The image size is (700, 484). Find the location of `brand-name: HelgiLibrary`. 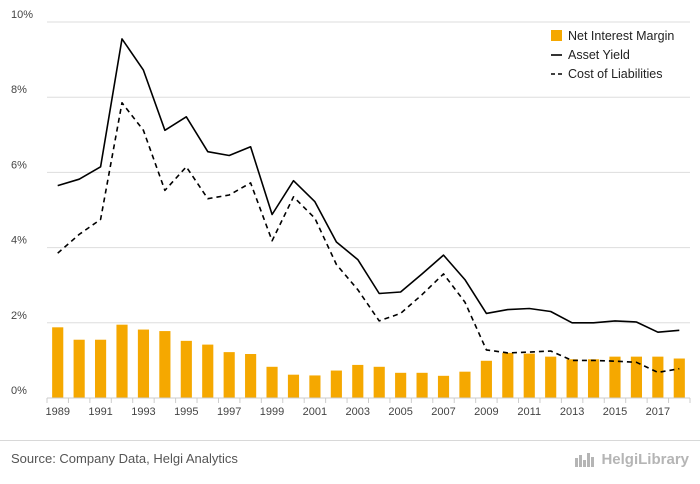

brand-name: HelgiLibrary is located at coordinates (645, 459).